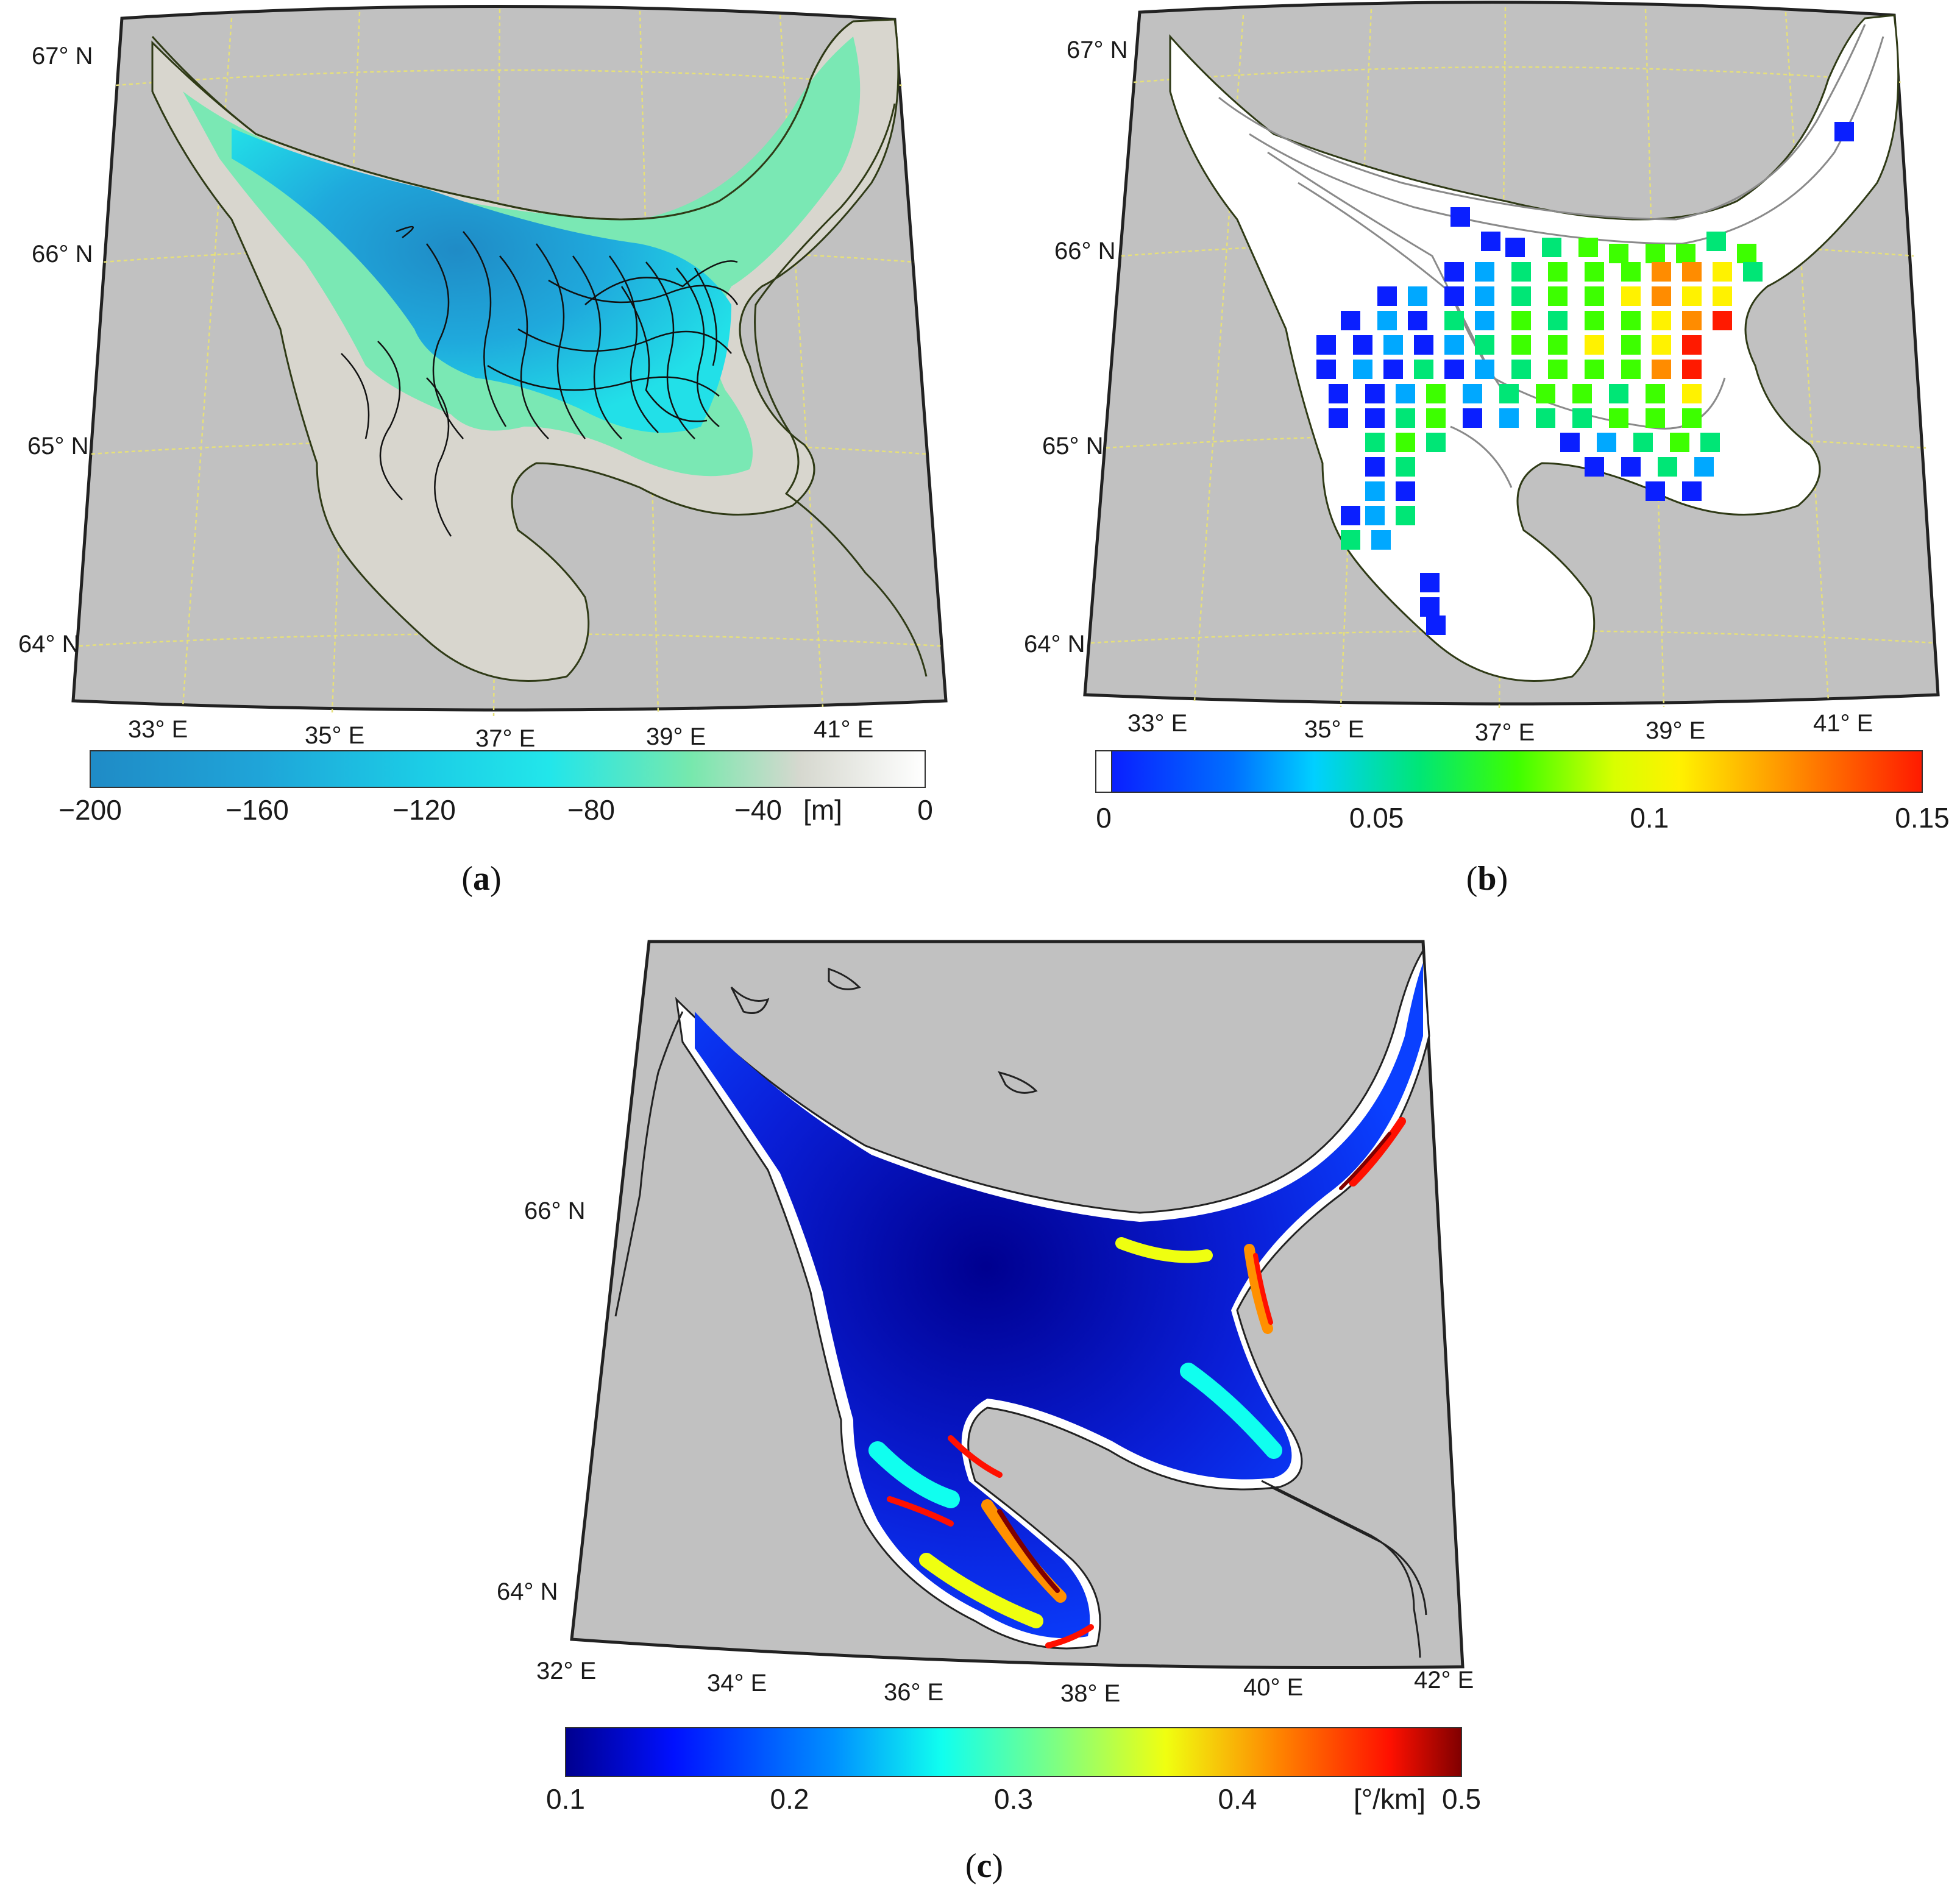 The width and height of the screenshot is (1960, 1891). What do you see at coordinates (1461, 1799) in the screenshot?
I see `colorbar-tick-label: 0.5` at bounding box center [1461, 1799].